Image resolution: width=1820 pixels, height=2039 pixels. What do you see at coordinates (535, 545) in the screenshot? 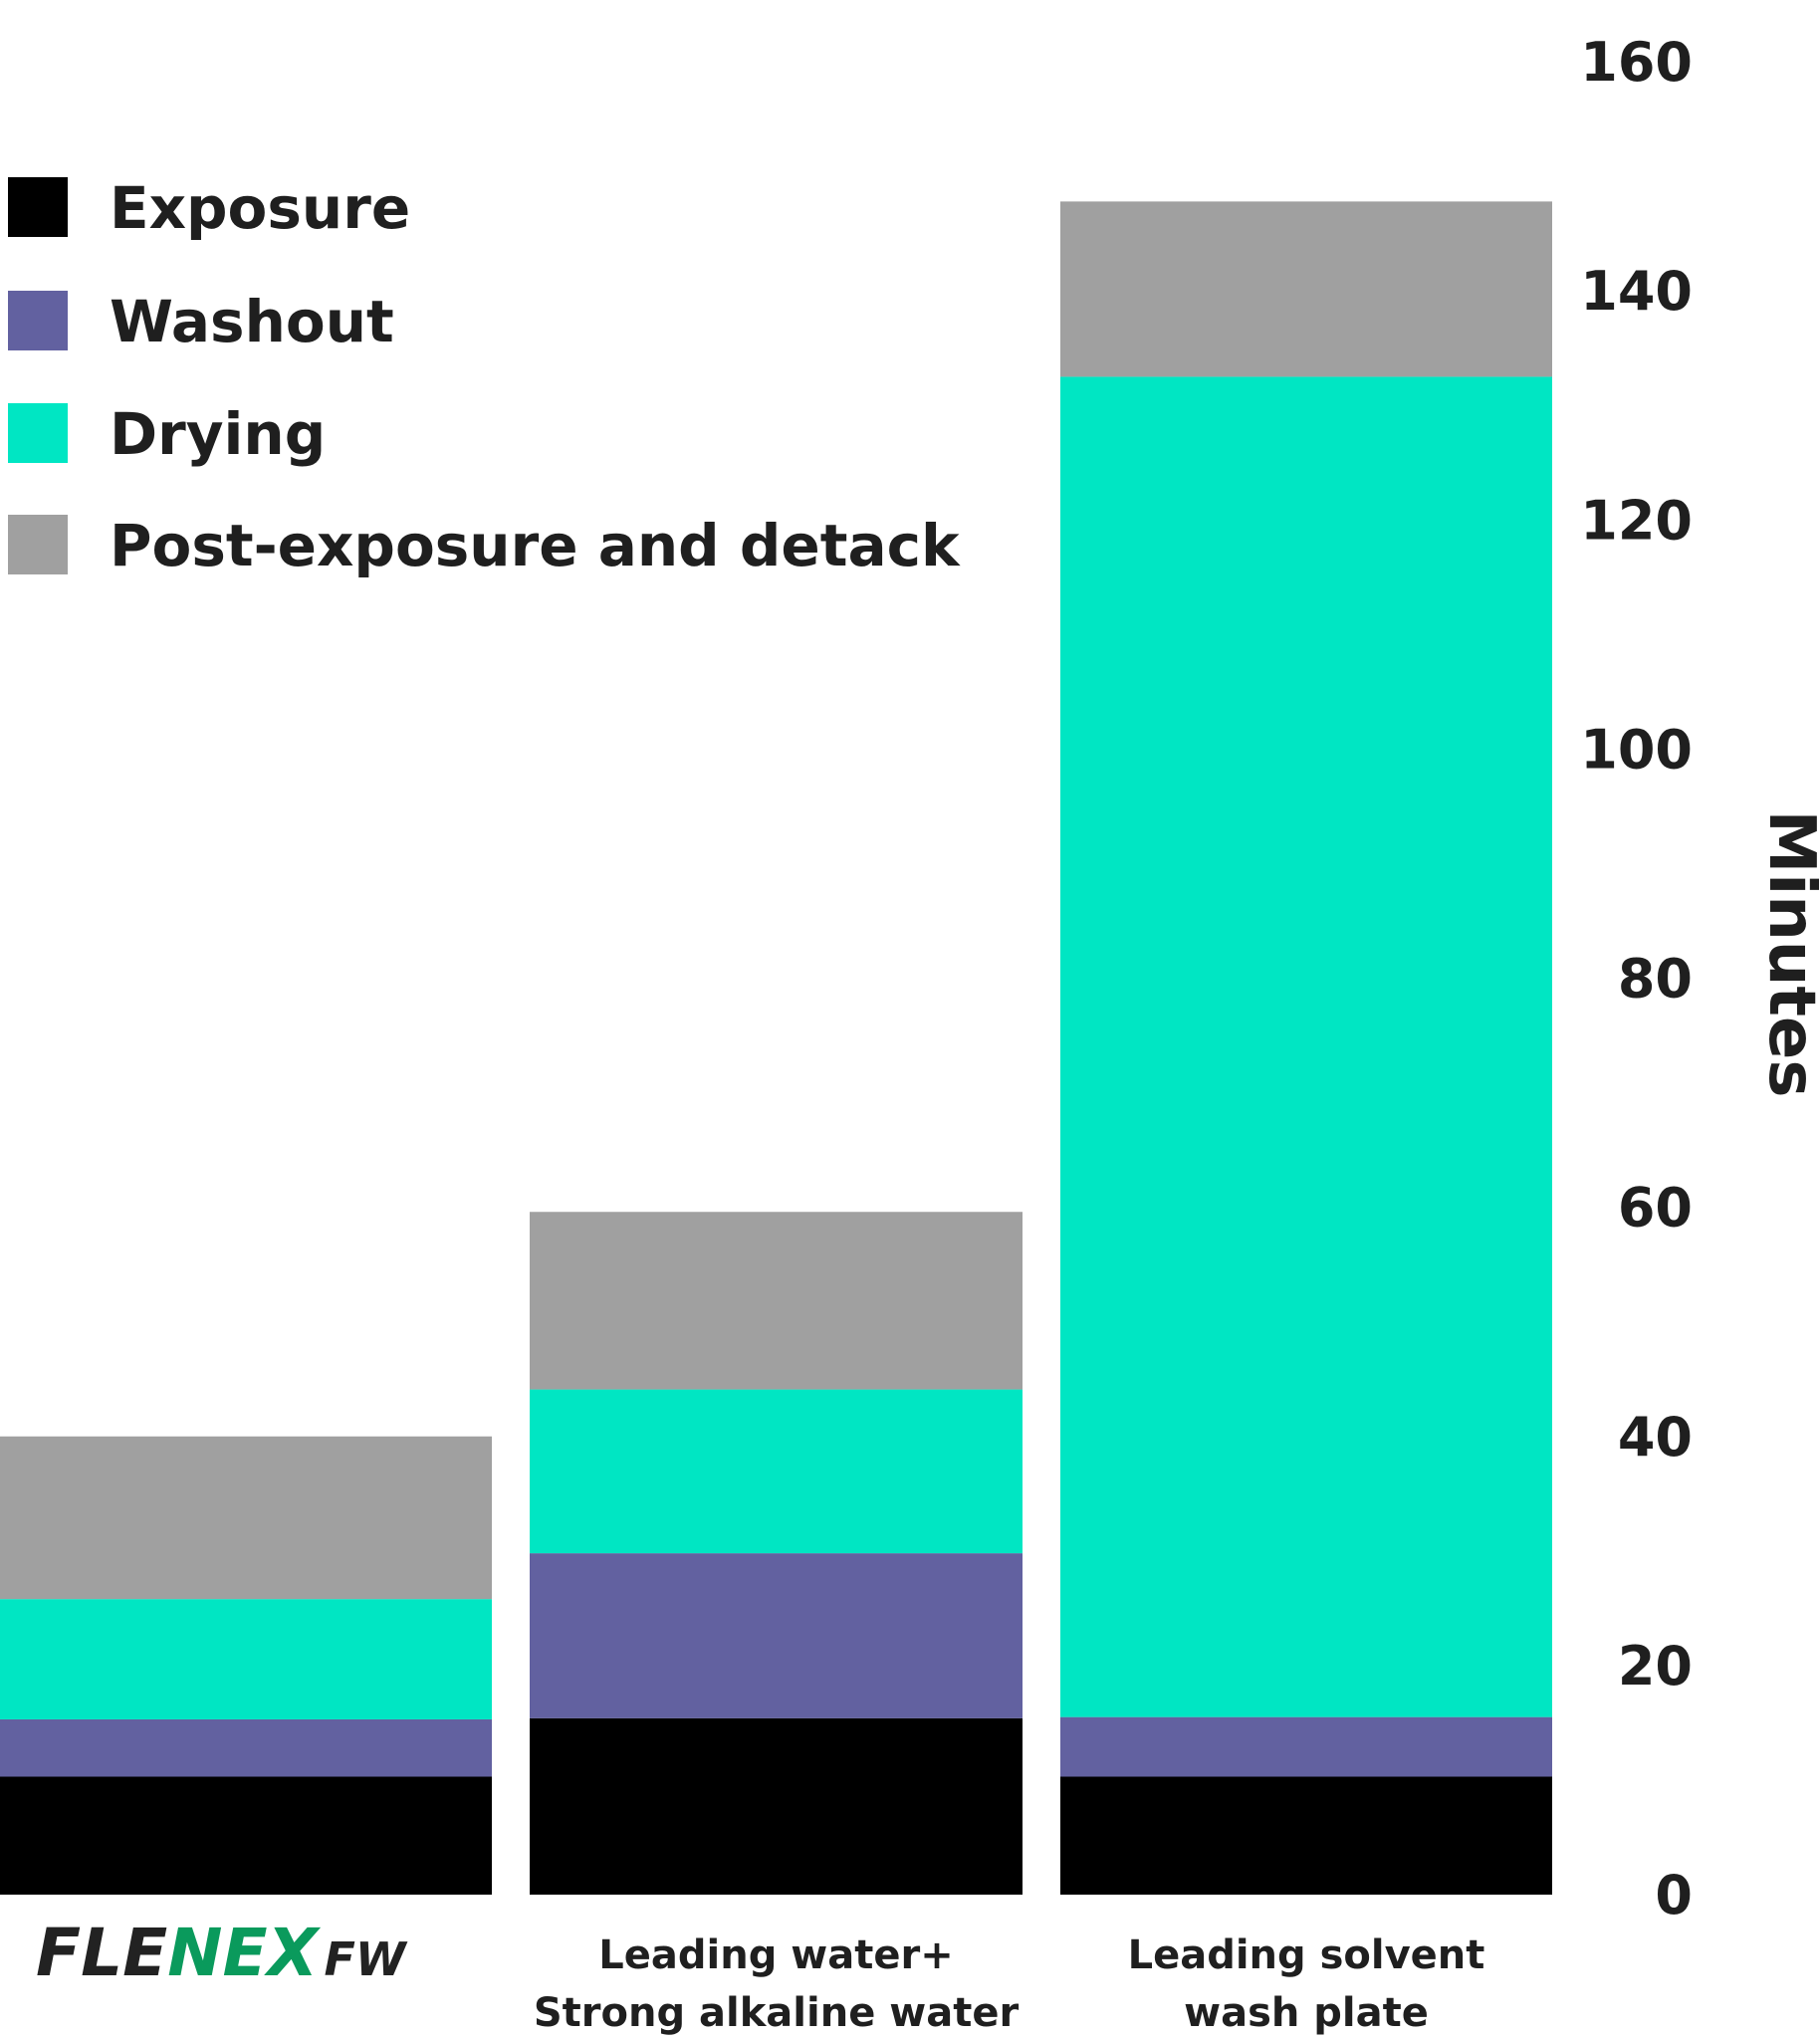
I see `legend-label: Post-exposure and detack` at bounding box center [535, 545].